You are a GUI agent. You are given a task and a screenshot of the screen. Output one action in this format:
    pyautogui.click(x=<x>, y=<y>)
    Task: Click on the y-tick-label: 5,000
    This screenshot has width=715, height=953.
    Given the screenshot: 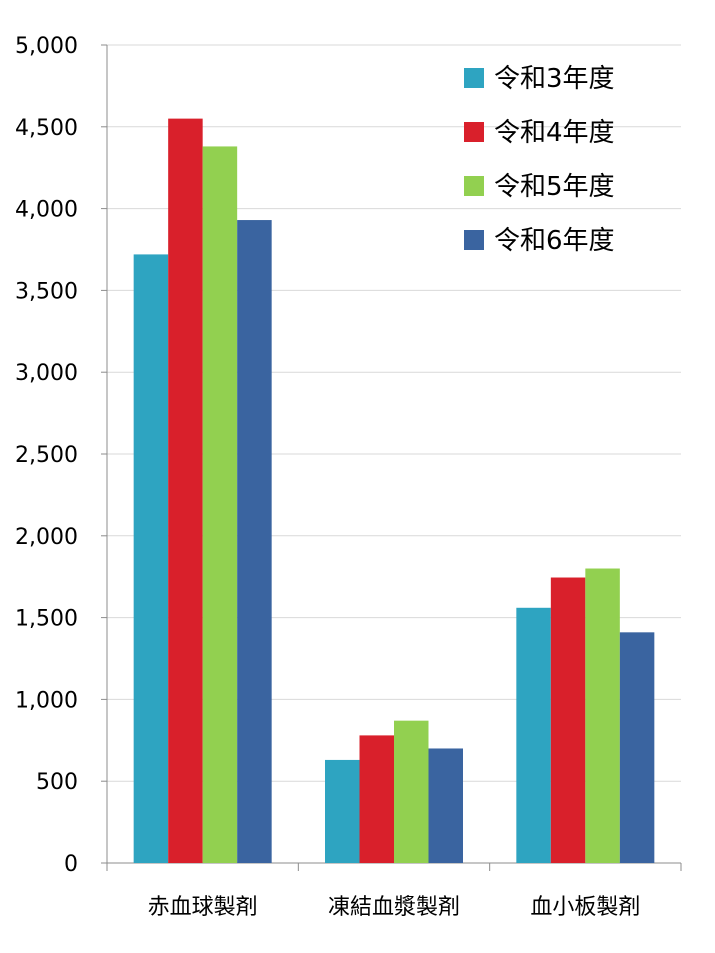 What is the action you would take?
    pyautogui.click(x=46, y=46)
    